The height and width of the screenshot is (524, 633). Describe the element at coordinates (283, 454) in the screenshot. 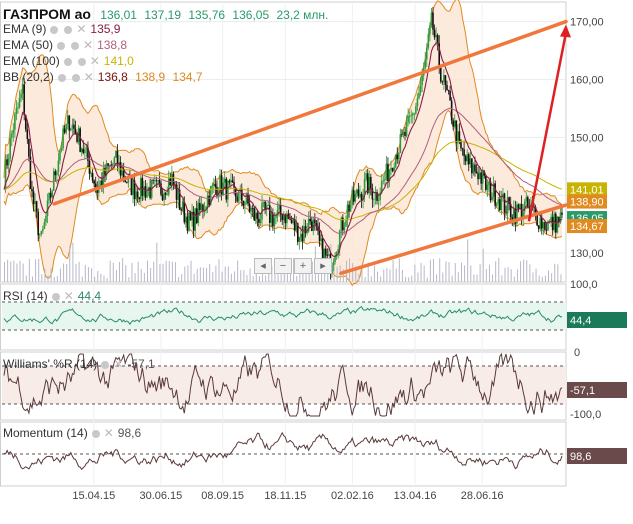

I see `momentum-panel-frame` at that location.